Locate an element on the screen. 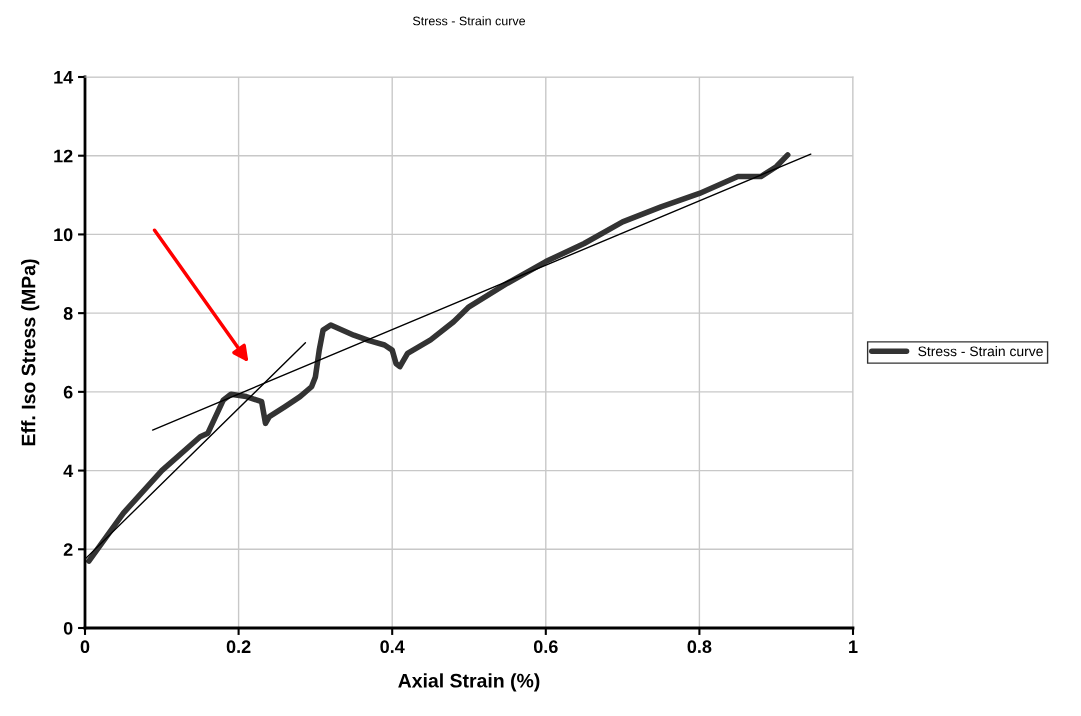  y-tick-label: 14 is located at coordinates (64, 77).